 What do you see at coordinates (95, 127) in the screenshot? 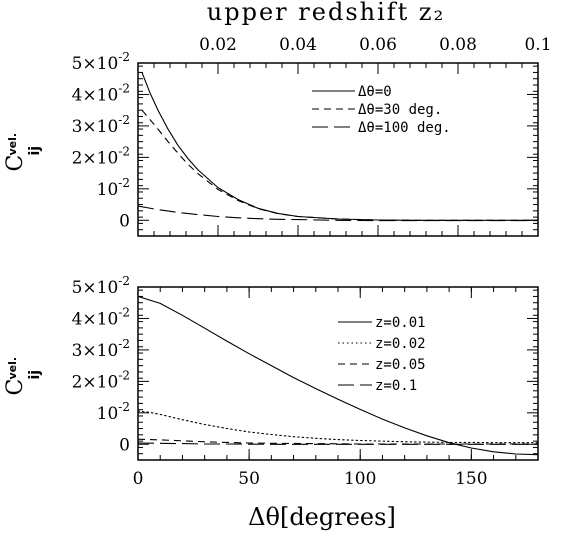
I see `top-y-tick-mantissa: 3×10` at bounding box center [95, 127].